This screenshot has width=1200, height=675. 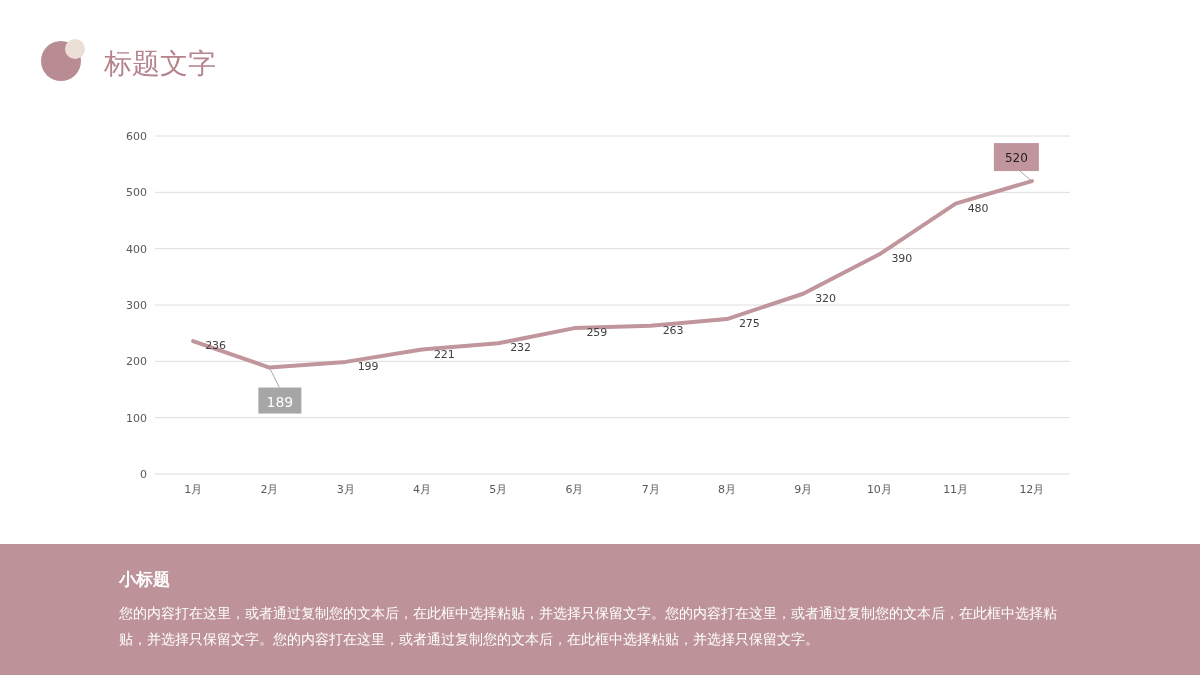 What do you see at coordinates (1016, 158) in the screenshot?
I see `data-label: 520` at bounding box center [1016, 158].